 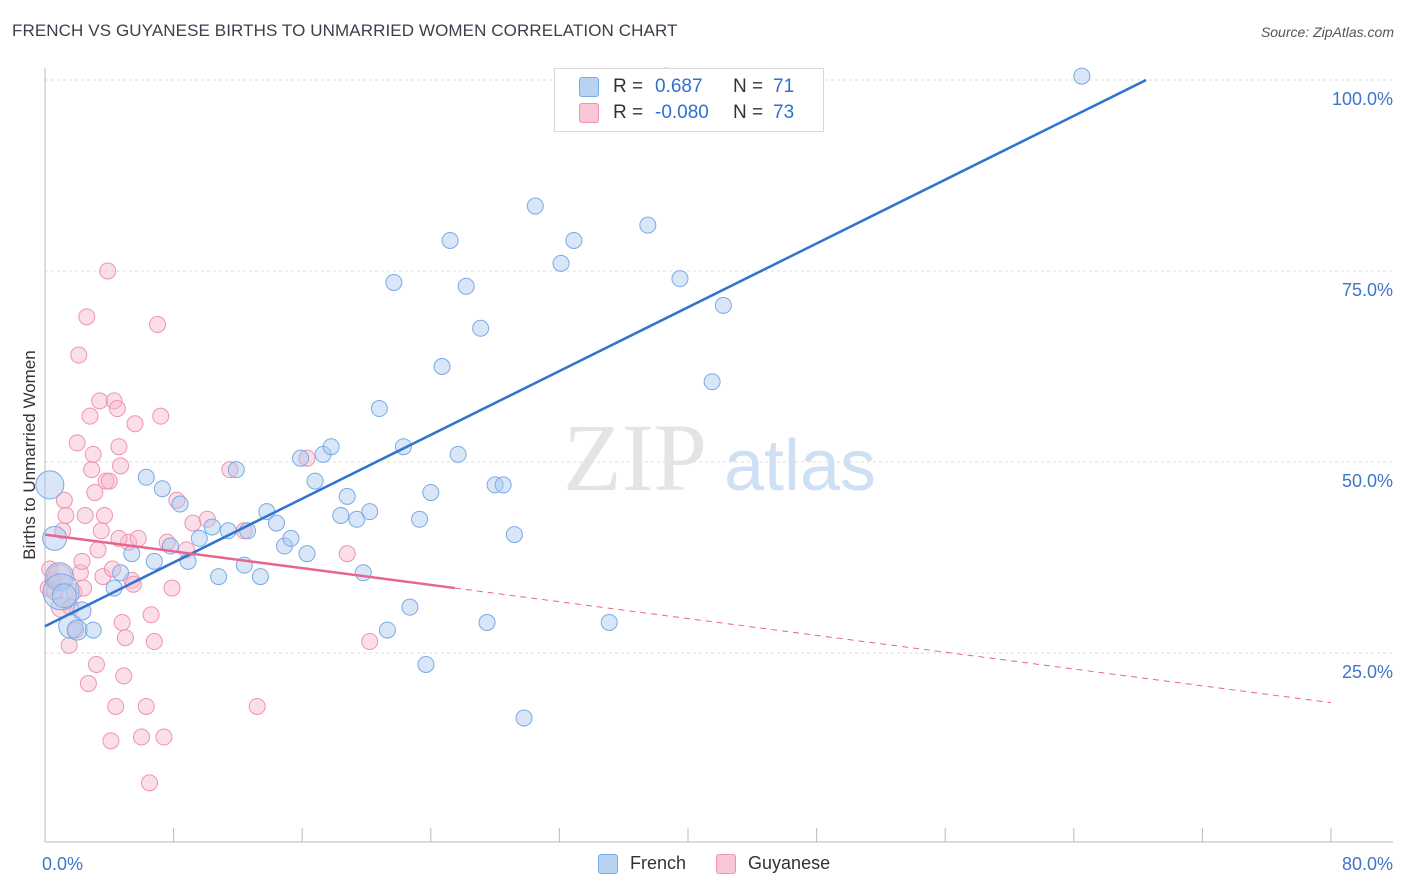 What do you see at coordinates (784, 112) in the screenshot?
I see `n-value: 73` at bounding box center [784, 112].